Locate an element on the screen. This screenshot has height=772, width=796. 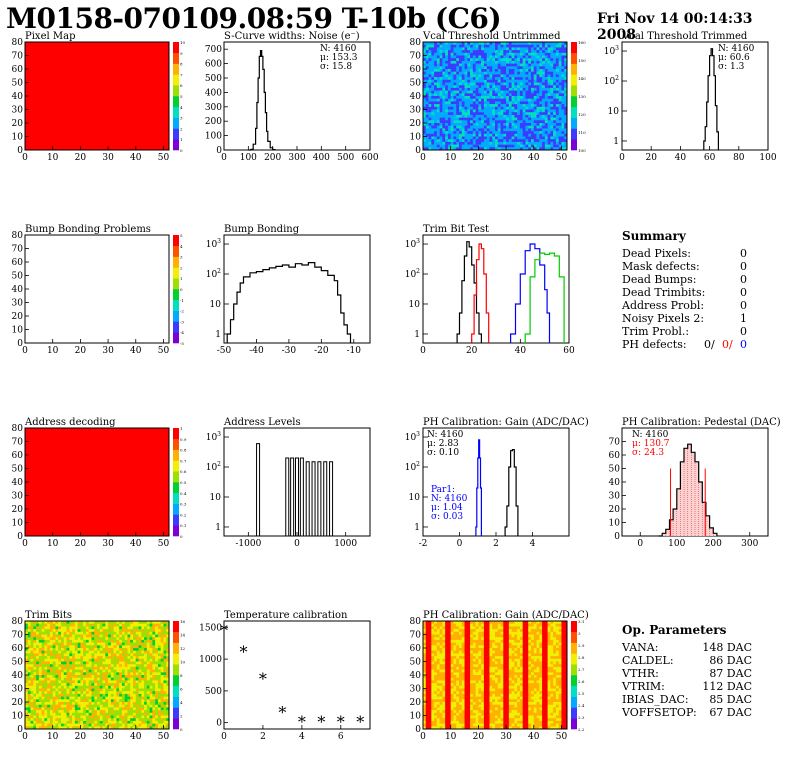
timestamp: Fri Nov 14 00:14:33 2008 is located at coordinates (675, 27).